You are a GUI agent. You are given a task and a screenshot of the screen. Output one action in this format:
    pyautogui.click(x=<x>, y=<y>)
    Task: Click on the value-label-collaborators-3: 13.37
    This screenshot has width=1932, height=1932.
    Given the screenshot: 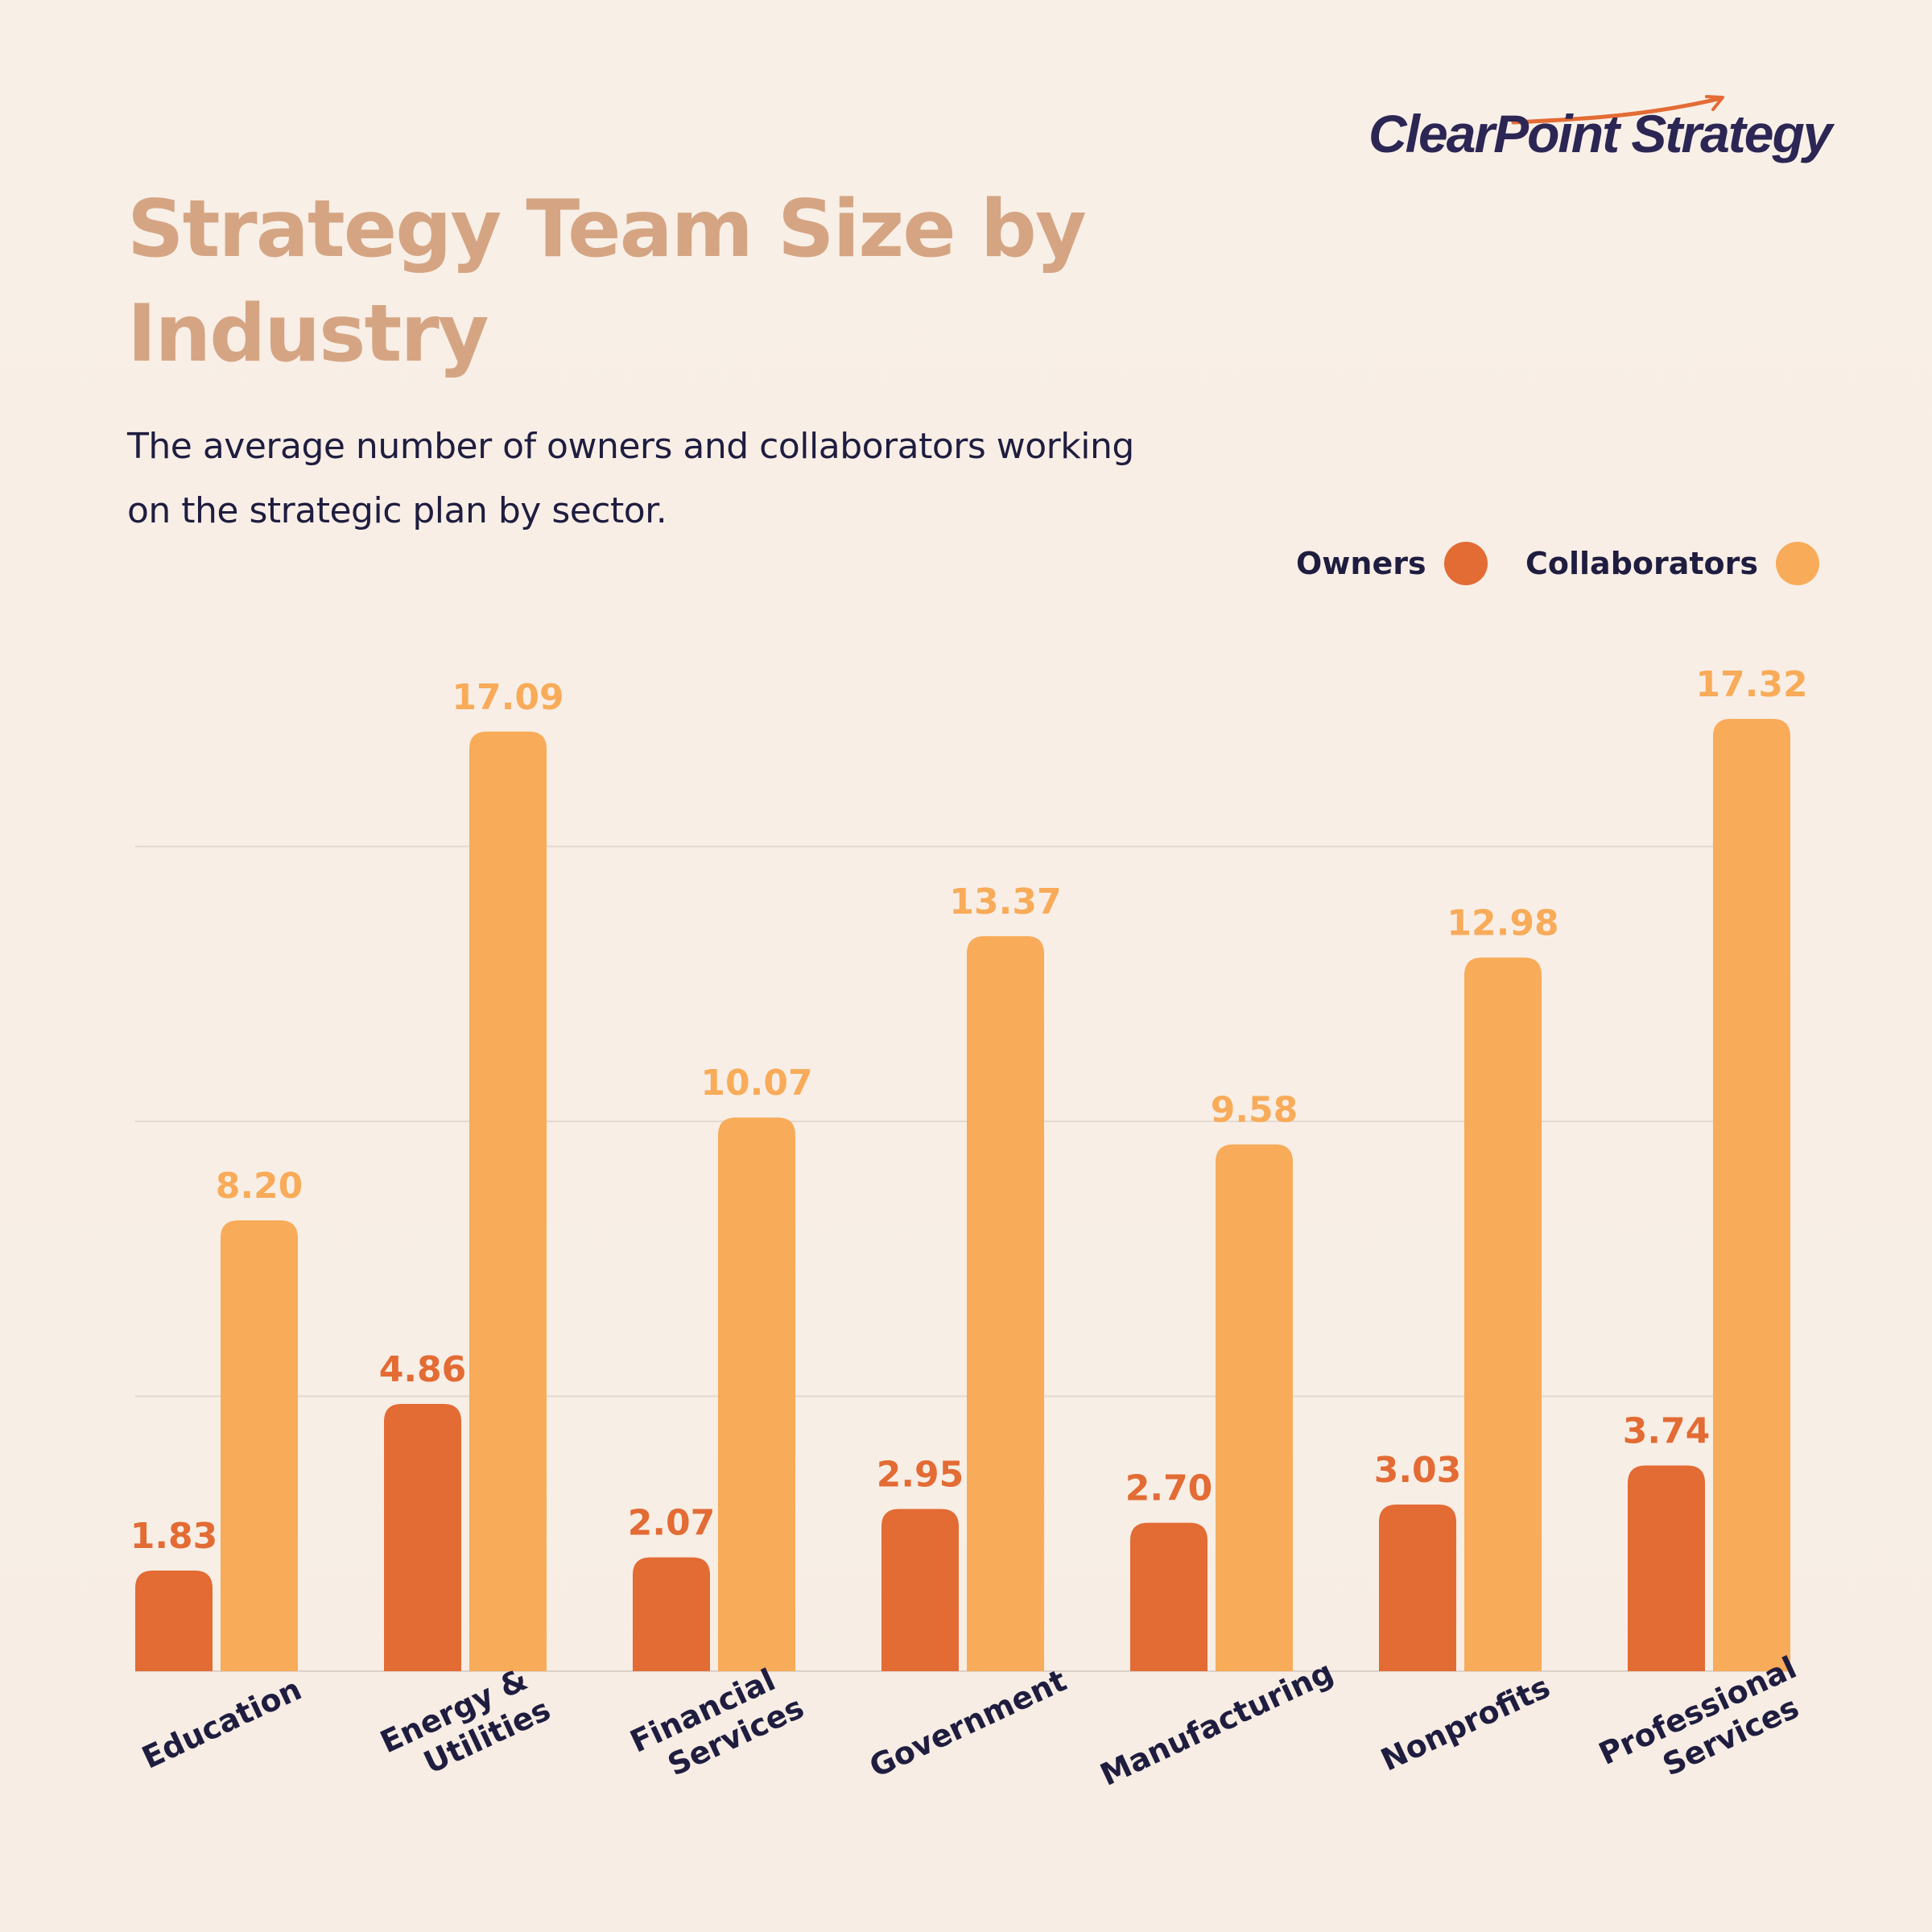 What is the action you would take?
    pyautogui.click(x=1005, y=902)
    